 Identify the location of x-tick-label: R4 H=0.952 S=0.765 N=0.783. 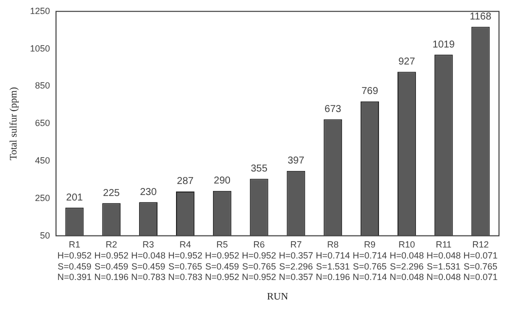
(185, 261).